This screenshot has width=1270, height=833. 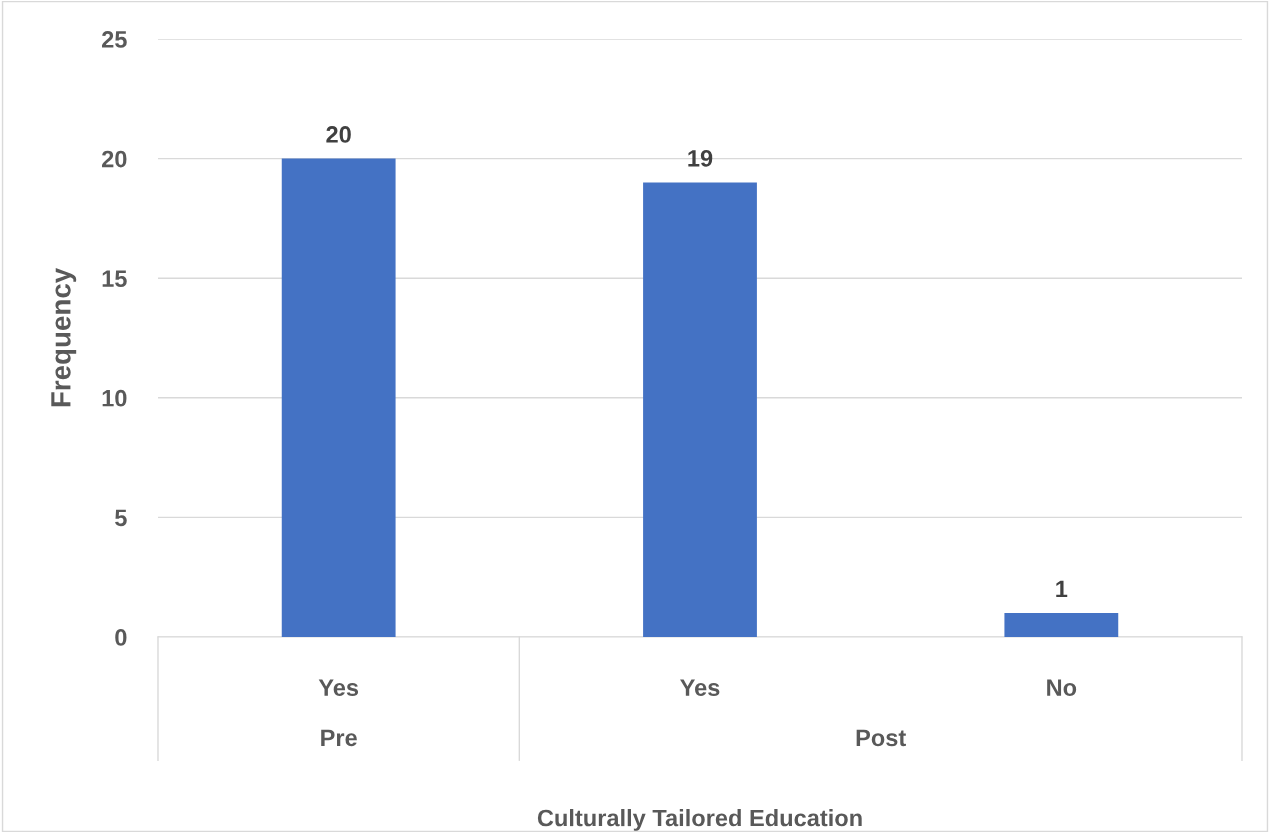 I want to click on y-tick-label: 0, so click(x=121, y=637).